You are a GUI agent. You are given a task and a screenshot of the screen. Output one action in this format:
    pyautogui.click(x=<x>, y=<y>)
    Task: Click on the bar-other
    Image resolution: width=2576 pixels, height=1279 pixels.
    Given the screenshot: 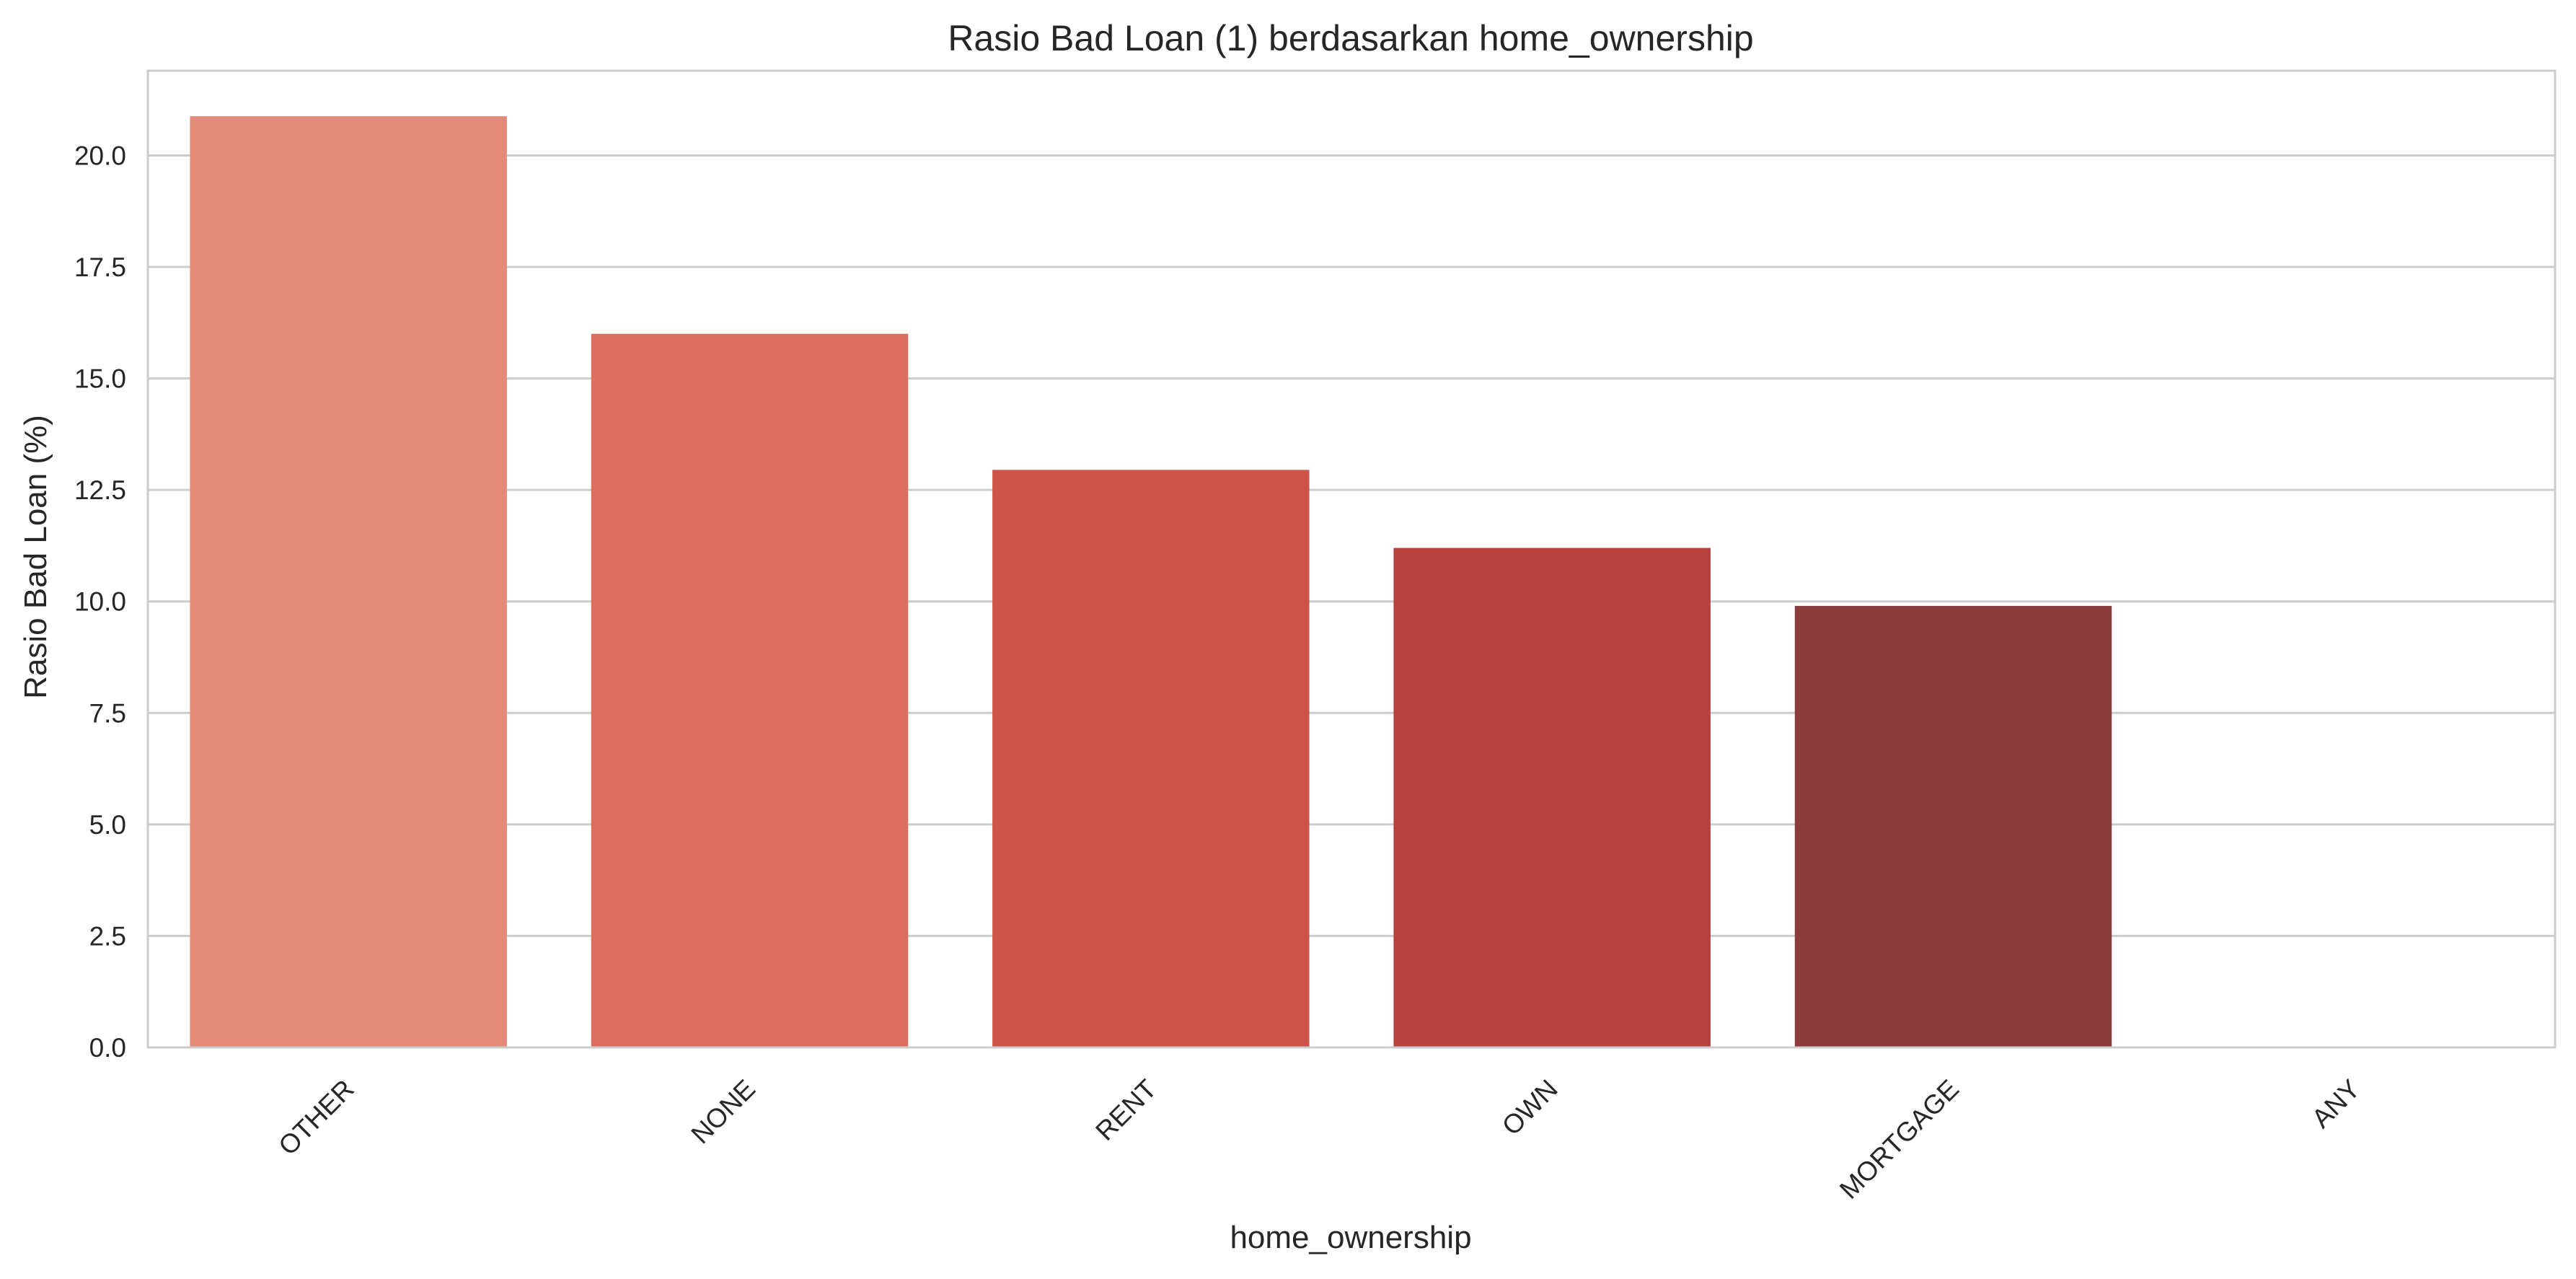 What is the action you would take?
    pyautogui.click(x=348, y=582)
    